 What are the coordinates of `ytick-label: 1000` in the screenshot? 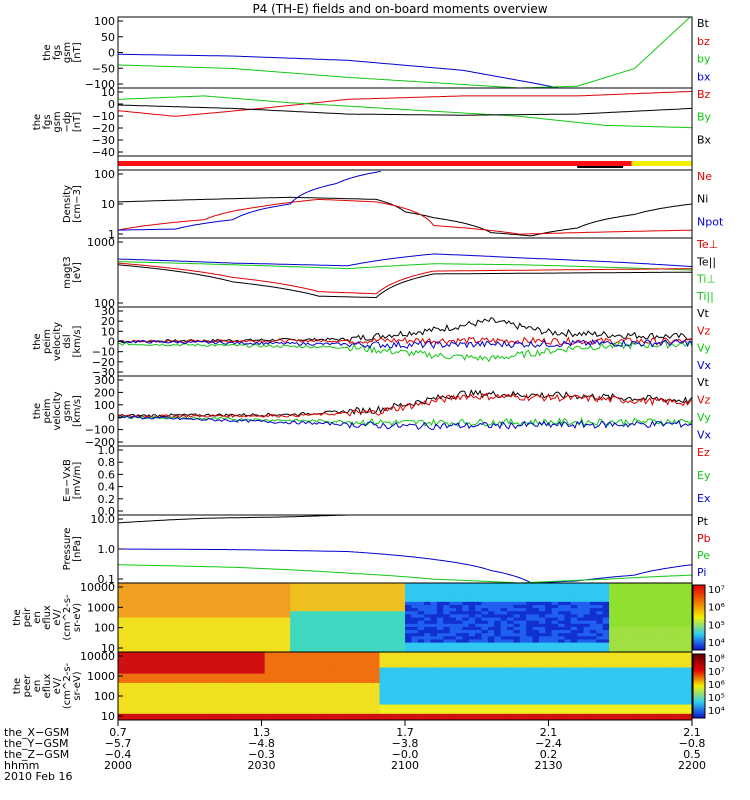 It's located at (101, 607).